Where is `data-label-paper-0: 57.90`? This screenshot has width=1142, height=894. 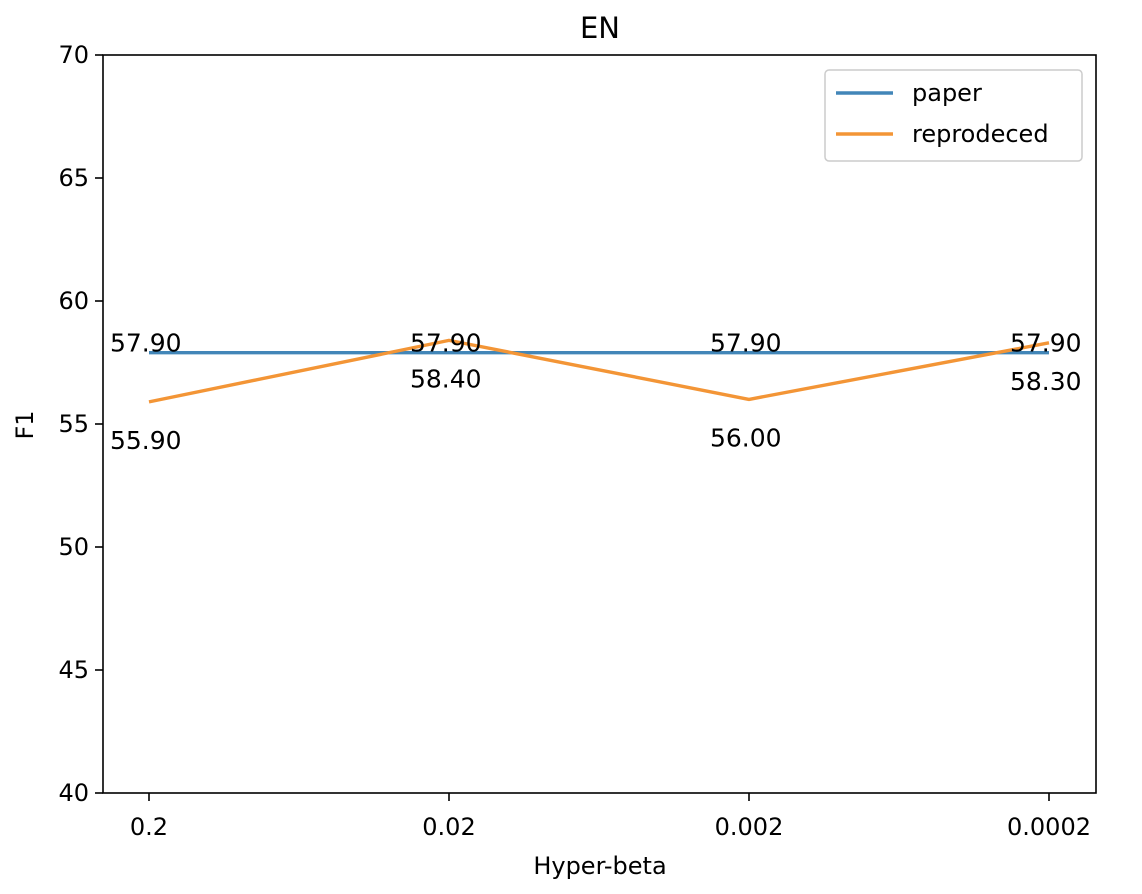
data-label-paper-0: 57.90 is located at coordinates (146, 343).